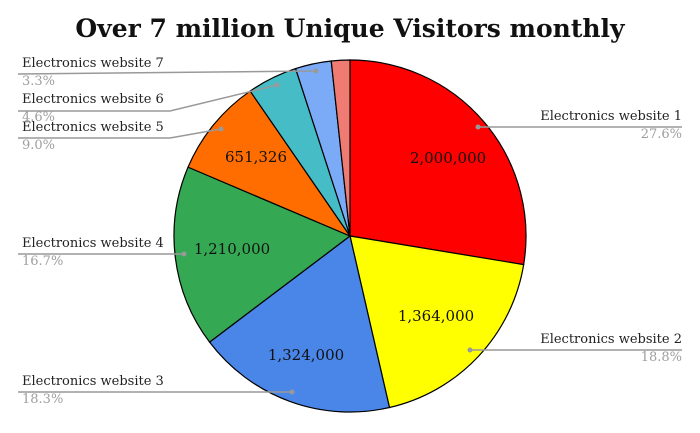  What do you see at coordinates (93, 127) in the screenshot?
I see `label-website-5: Electronics website 5` at bounding box center [93, 127].